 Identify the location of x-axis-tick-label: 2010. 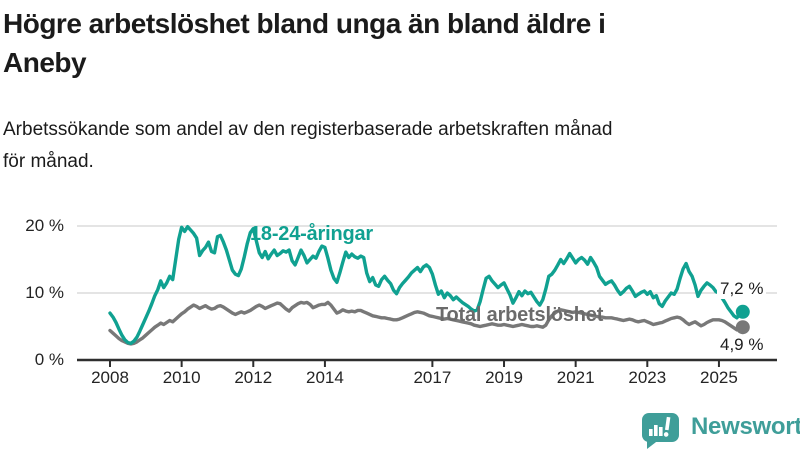
(181, 377).